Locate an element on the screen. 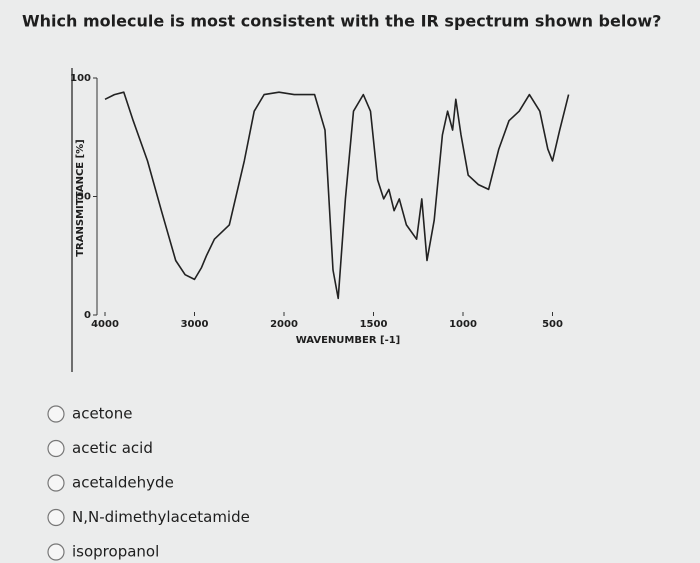  option-label: acetaldehyde is located at coordinates (123, 483).